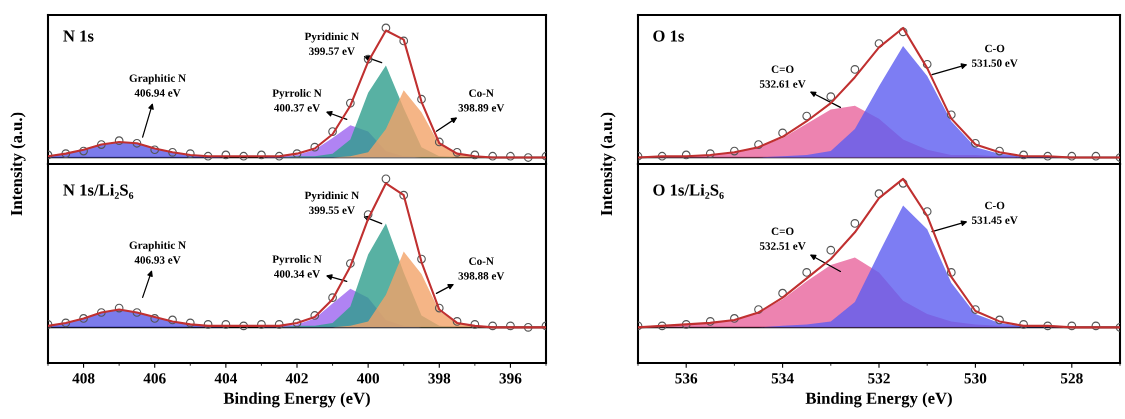  I want to click on annotation: Pyridinic N 399.55 eV, so click(332, 203).